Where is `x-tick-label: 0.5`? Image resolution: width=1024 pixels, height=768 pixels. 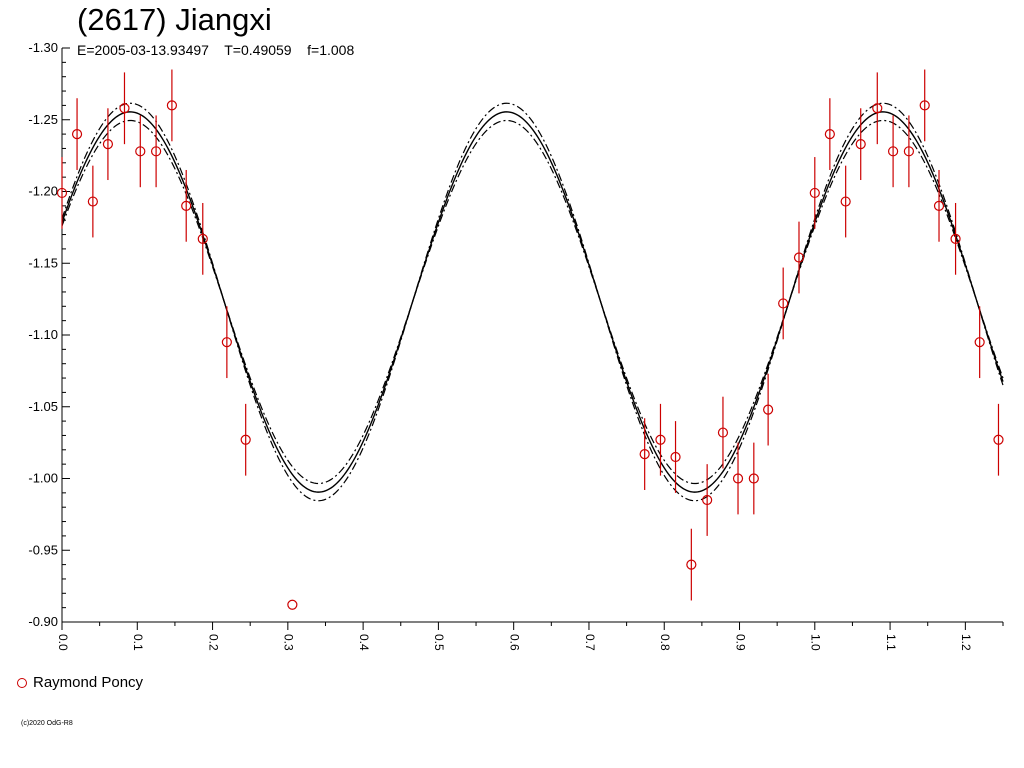 x-tick-label: 0.5 is located at coordinates (439, 642).